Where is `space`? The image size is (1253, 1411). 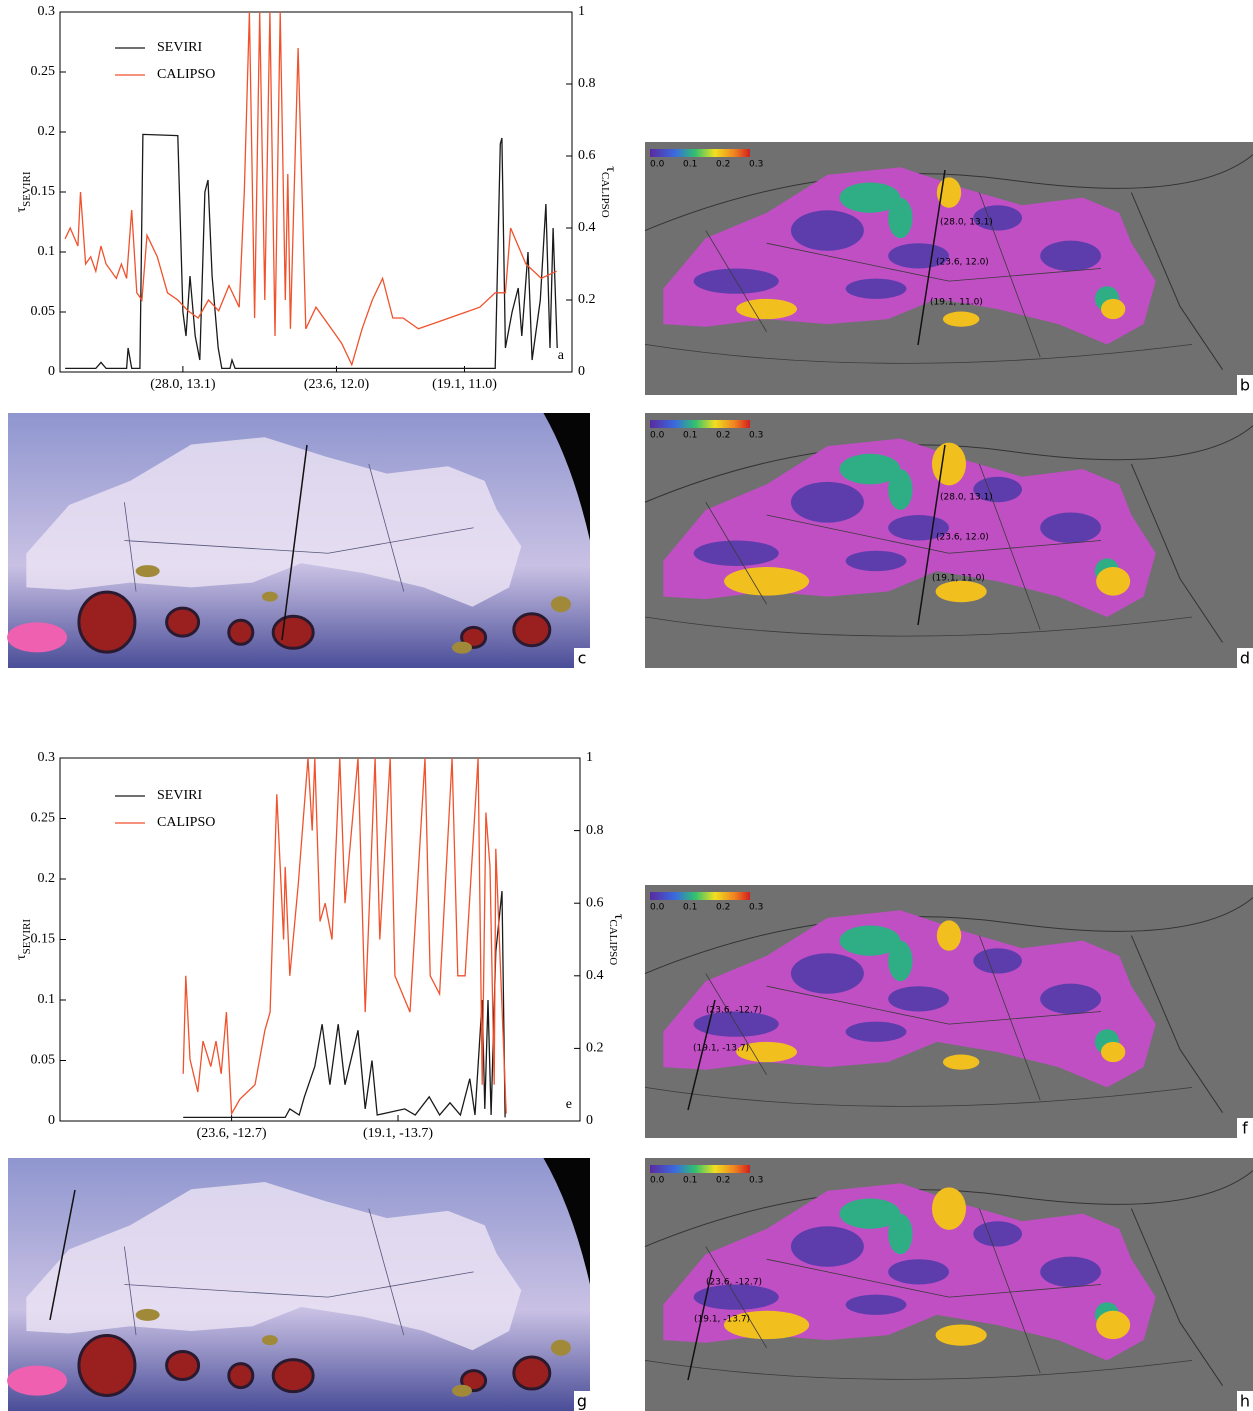 space is located at coordinates (566, 477).